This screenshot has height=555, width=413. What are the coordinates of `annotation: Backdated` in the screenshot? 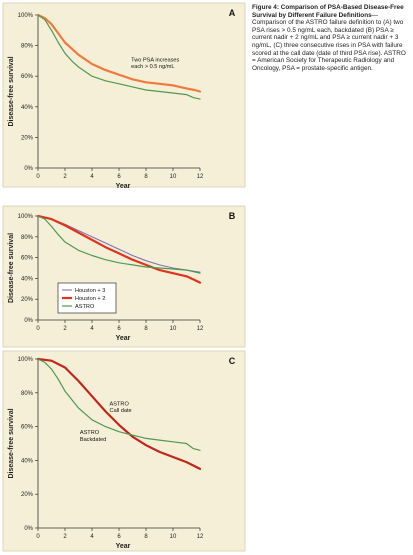 It's located at (93, 440).